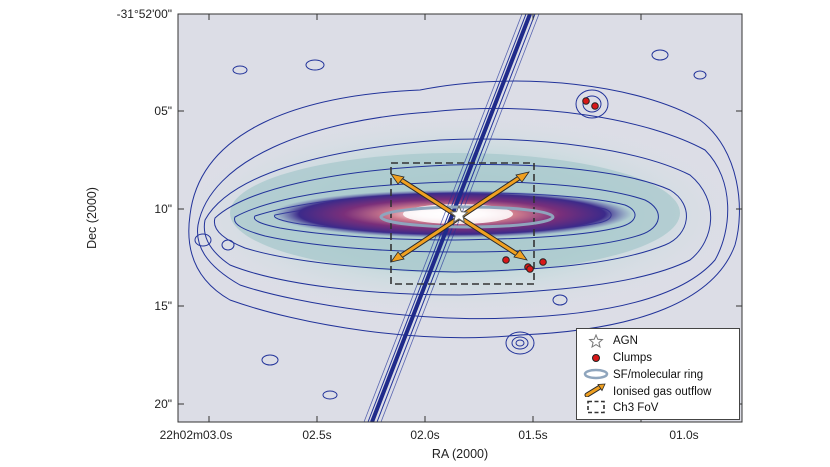 The width and height of the screenshot is (830, 467). What do you see at coordinates (144, 14) in the screenshot?
I see `y-tick-label: -31°52'00"` at bounding box center [144, 14].